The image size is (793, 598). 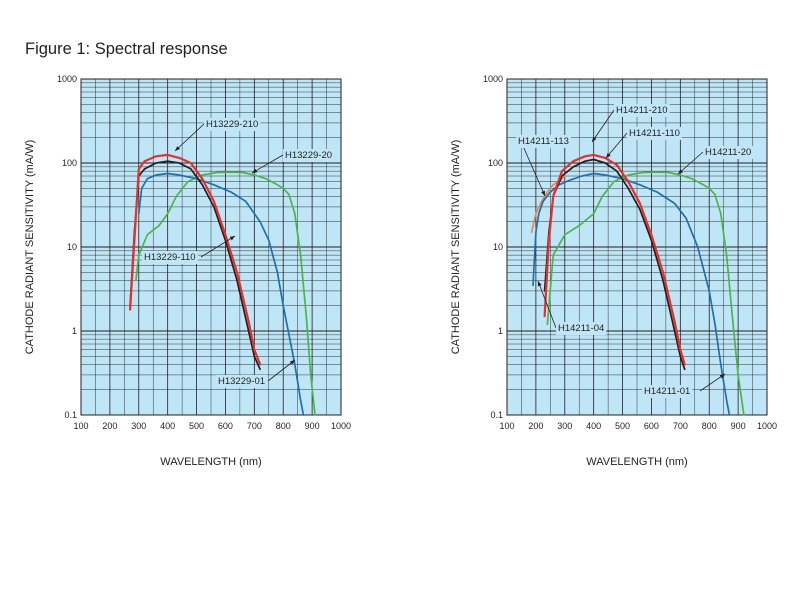 I want to click on callout-label: H14211-110, so click(x=654, y=133).